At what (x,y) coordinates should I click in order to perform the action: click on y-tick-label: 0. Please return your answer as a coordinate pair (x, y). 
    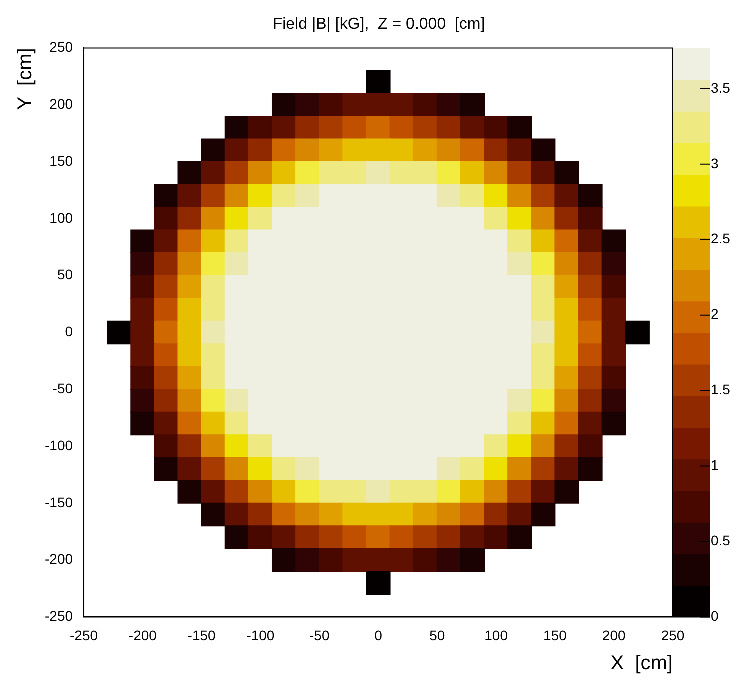
    Looking at the image, I should click on (69, 332).